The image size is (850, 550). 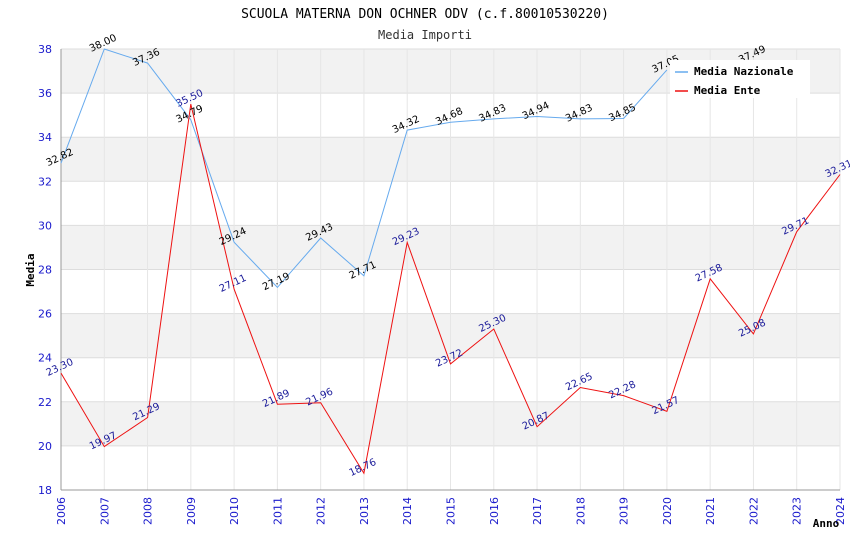 I want to click on x-tick-label: 2023, so click(x=797, y=511).